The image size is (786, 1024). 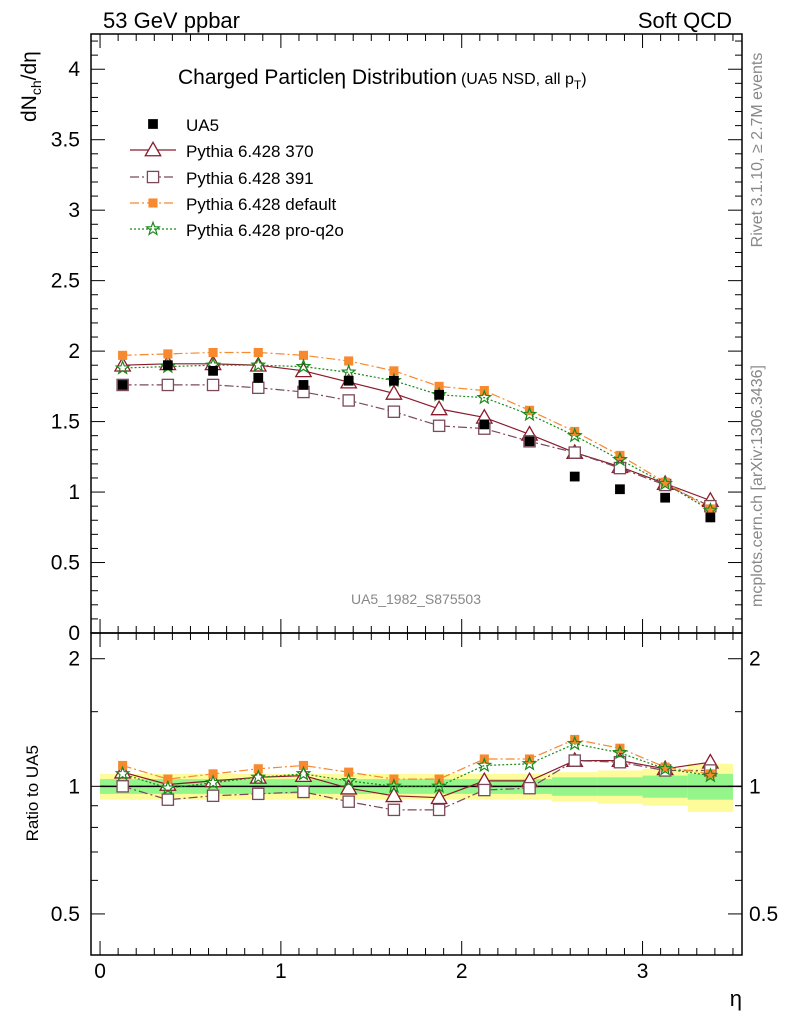 I want to click on ratio-y-tick-label-right: 0.5, so click(x=763, y=914).